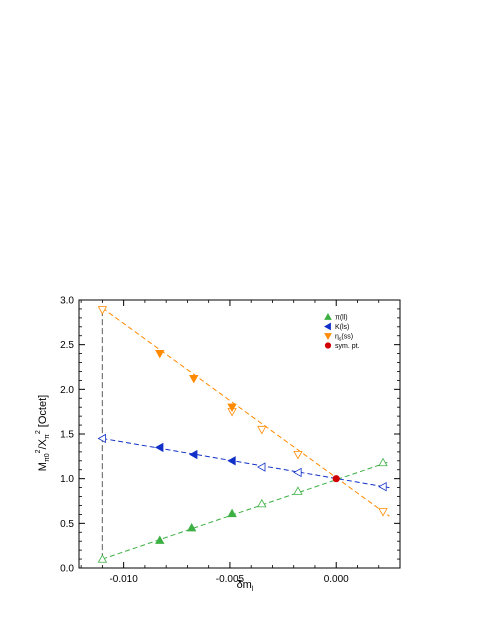 The image size is (491, 635). What do you see at coordinates (341, 318) in the screenshot?
I see `legend-label: π(ll)` at bounding box center [341, 318].